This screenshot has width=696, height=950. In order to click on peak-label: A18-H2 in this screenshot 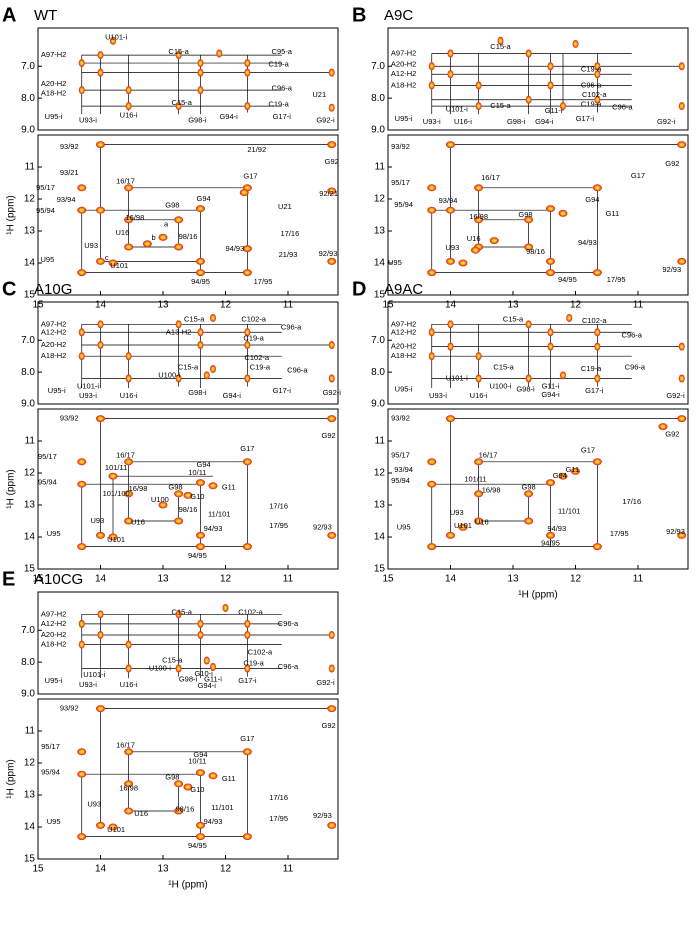, I will do `click(403, 355)`.